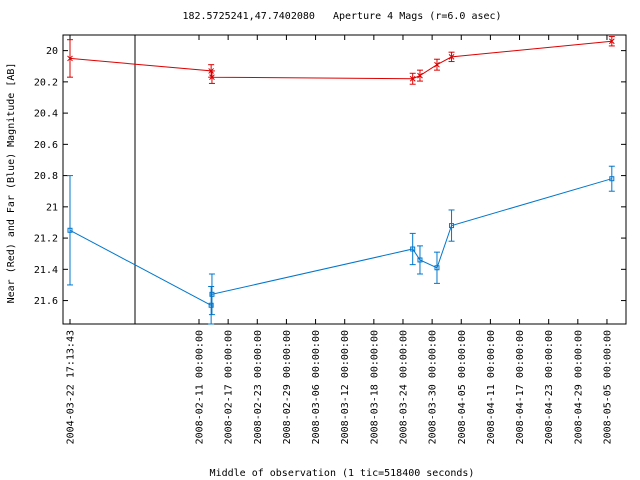 The width and height of the screenshot is (640, 480). I want to click on x-tick-label: 2008-02-11 00:00:00, so click(200, 387).